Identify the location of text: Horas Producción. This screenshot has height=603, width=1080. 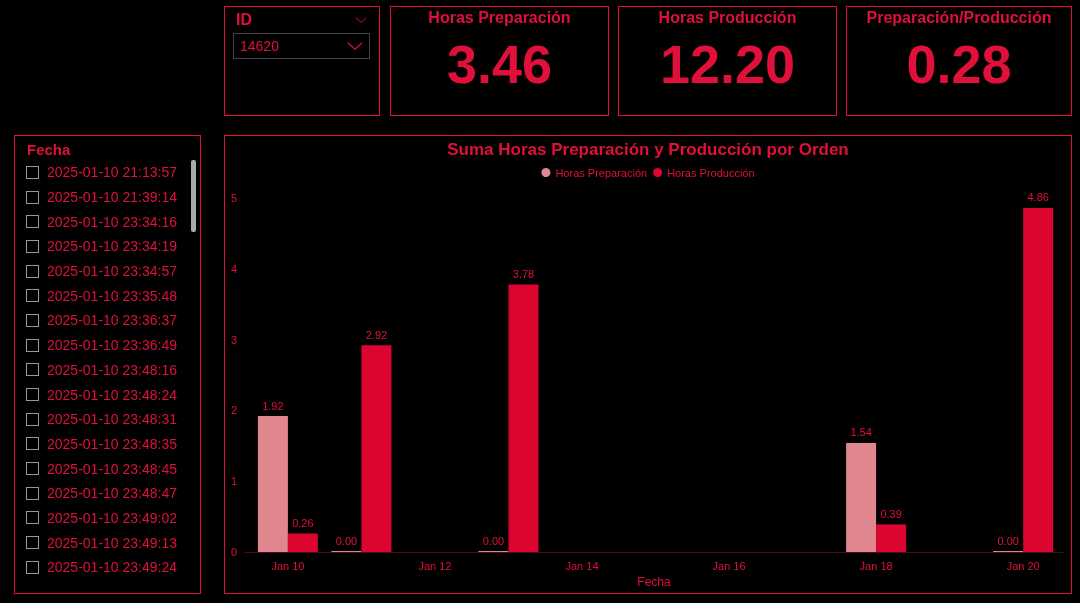
(727, 18).